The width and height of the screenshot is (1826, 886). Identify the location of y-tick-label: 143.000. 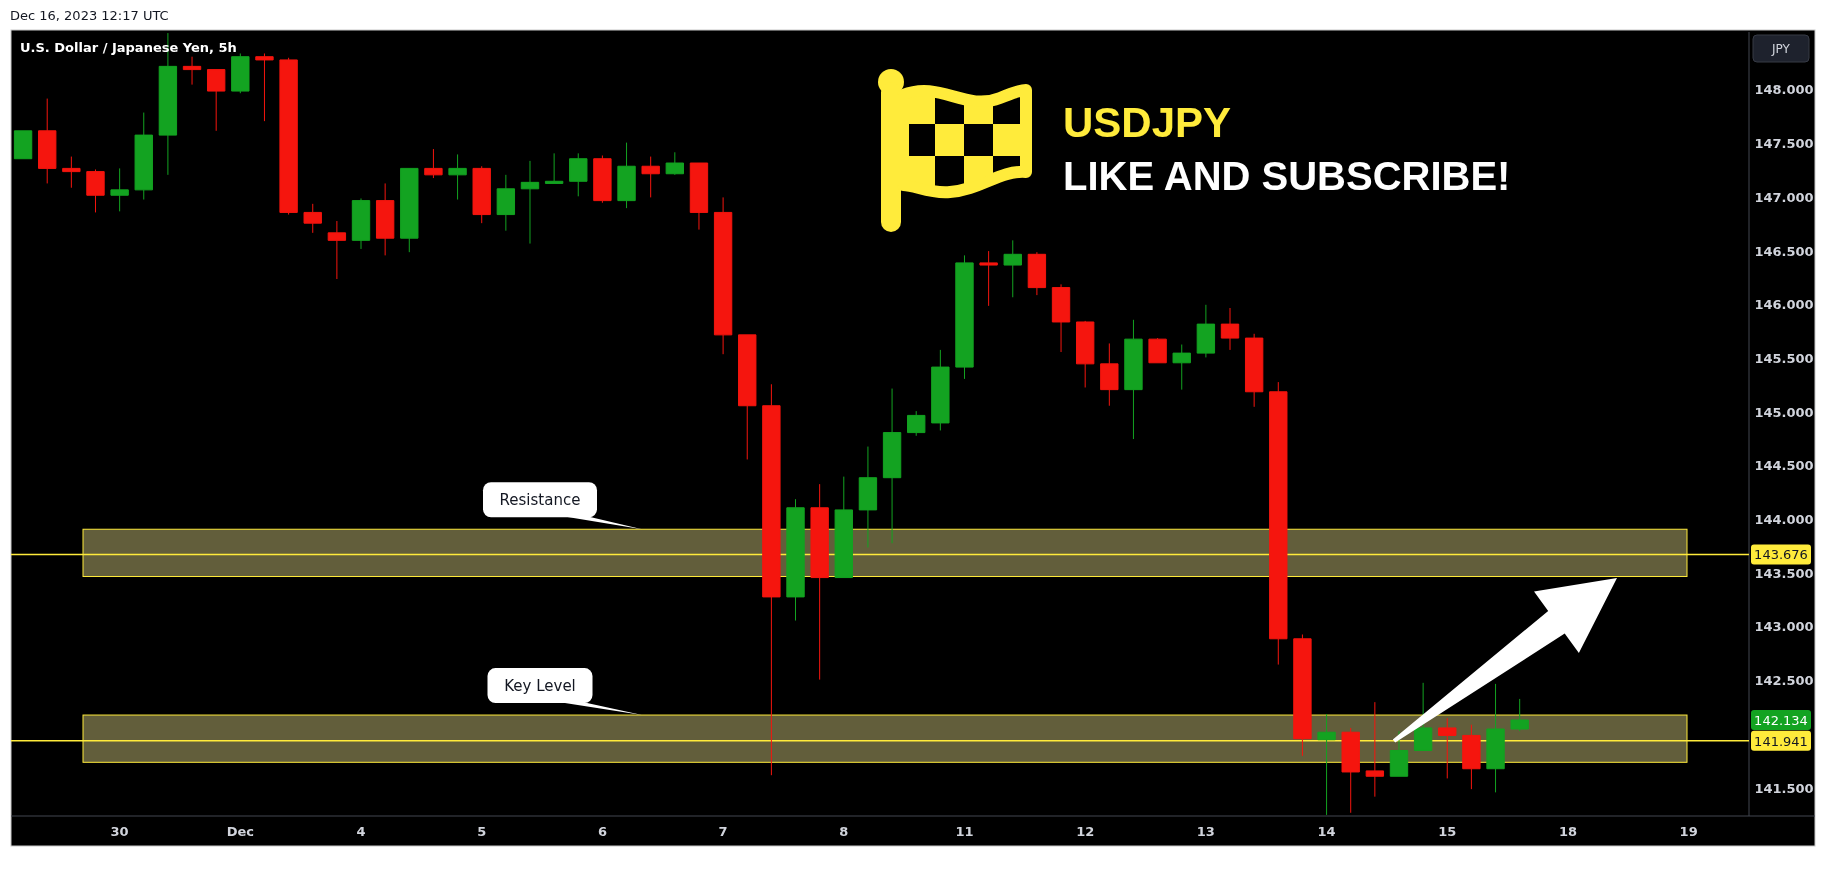
(1784, 627).